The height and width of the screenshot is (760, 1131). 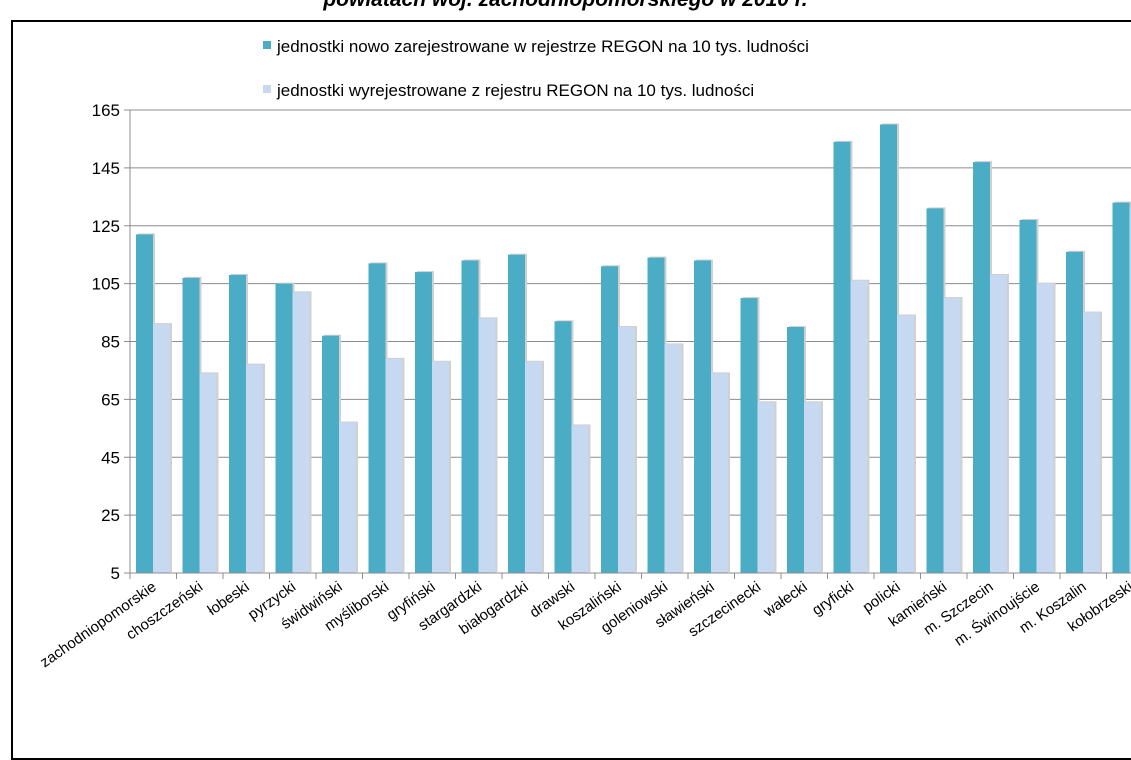 I want to click on x-tick-label: gryficki, so click(x=833, y=598).